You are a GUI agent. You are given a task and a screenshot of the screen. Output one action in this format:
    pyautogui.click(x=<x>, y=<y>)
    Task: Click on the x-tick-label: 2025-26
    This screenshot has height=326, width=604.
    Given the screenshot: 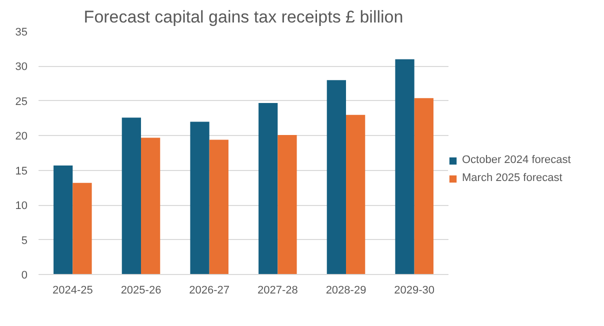 What is the action you would take?
    pyautogui.click(x=141, y=290)
    